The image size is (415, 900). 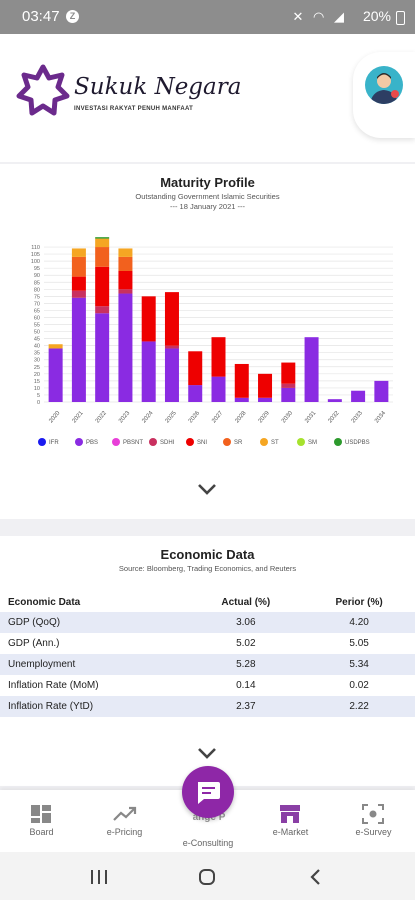 What do you see at coordinates (172, 417) in the screenshot?
I see `x-tick-label: 2025` at bounding box center [172, 417].